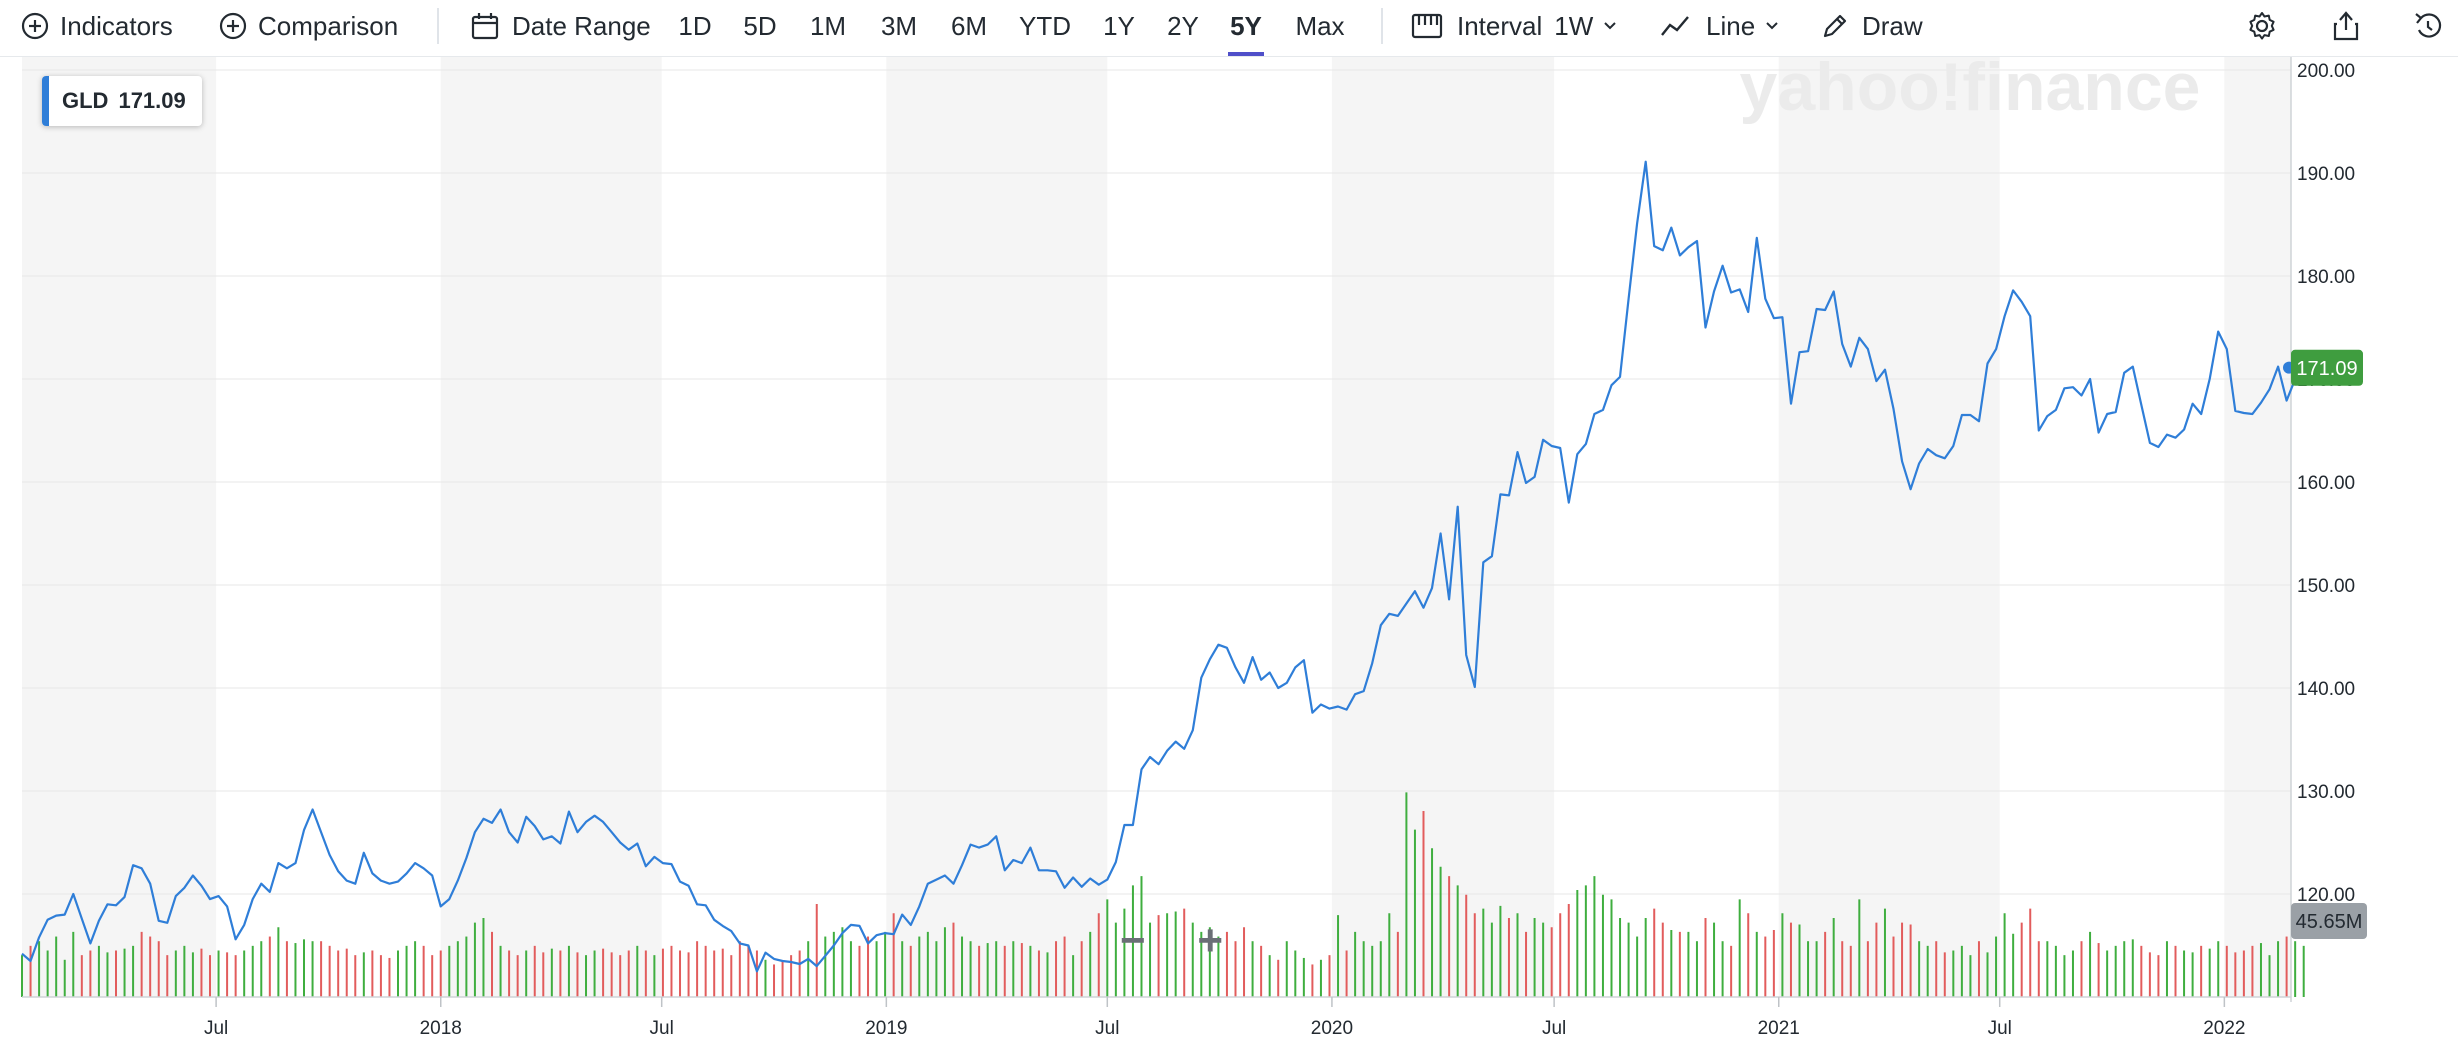 The image size is (2458, 1062). Describe the element at coordinates (899, 25) in the screenshot. I see `range-button-3m: 3M` at that location.